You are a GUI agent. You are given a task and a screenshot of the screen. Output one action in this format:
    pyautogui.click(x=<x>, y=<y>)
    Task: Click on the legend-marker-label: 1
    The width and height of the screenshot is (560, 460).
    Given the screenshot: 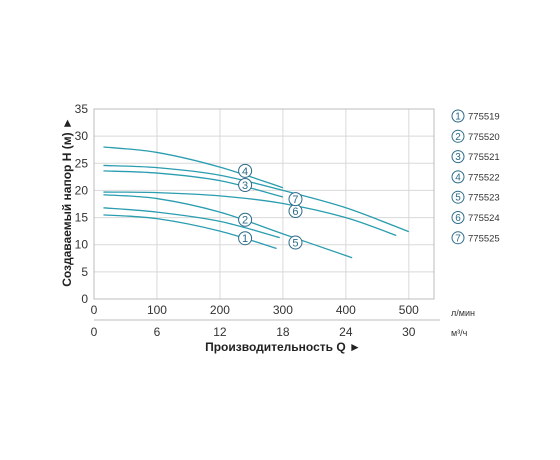 What is the action you would take?
    pyautogui.click(x=458, y=117)
    